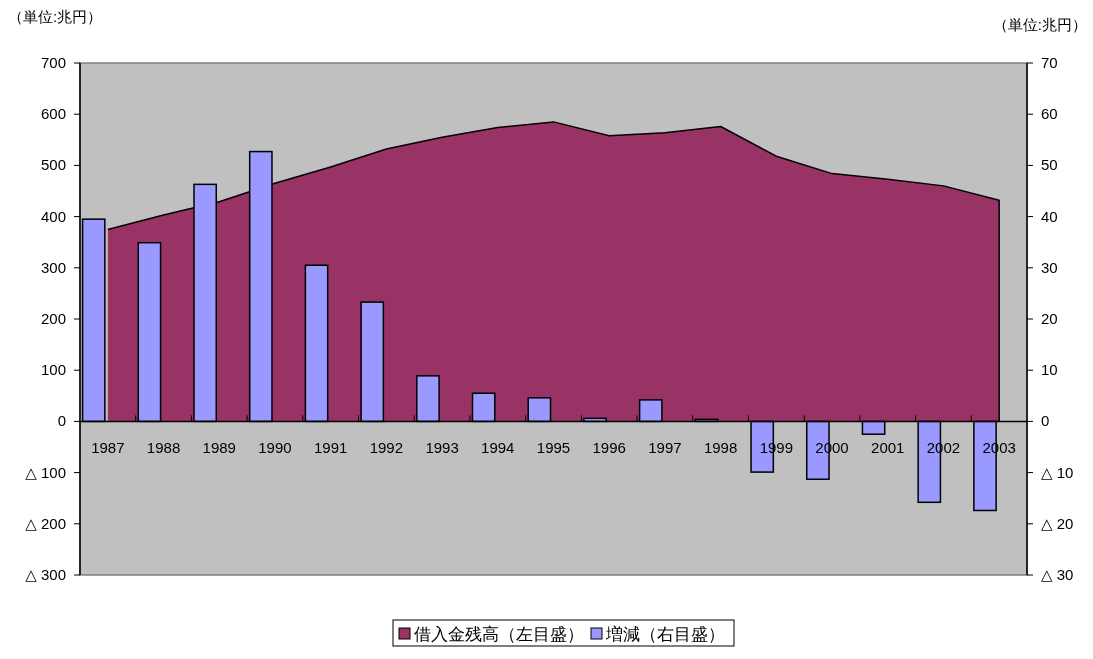  Describe the element at coordinates (720, 448) in the screenshot. I see `tick-label: 1998` at that location.